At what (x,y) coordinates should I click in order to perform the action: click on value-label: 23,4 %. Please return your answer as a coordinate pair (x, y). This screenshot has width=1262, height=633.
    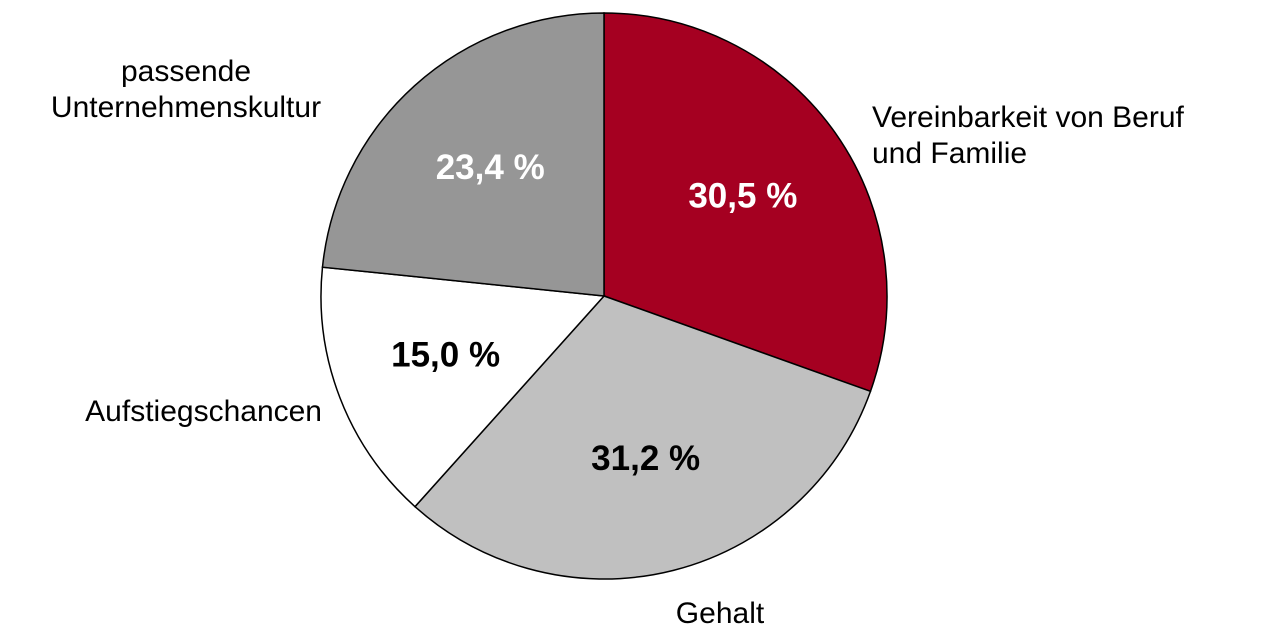
    Looking at the image, I should click on (490, 167).